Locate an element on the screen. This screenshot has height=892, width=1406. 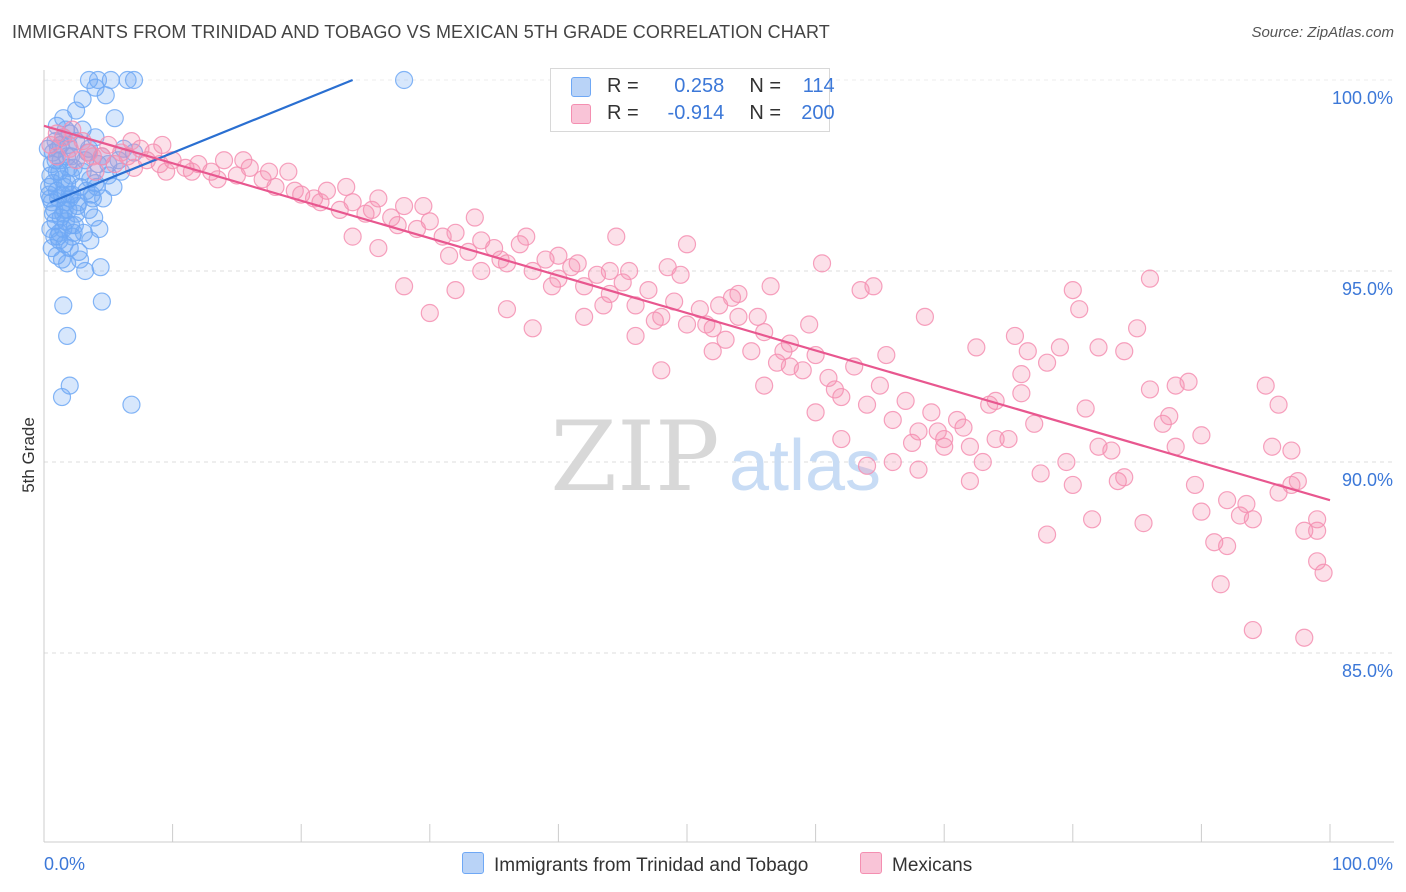
y-tick-label: 100.0% is located at coordinates (1362, 98).